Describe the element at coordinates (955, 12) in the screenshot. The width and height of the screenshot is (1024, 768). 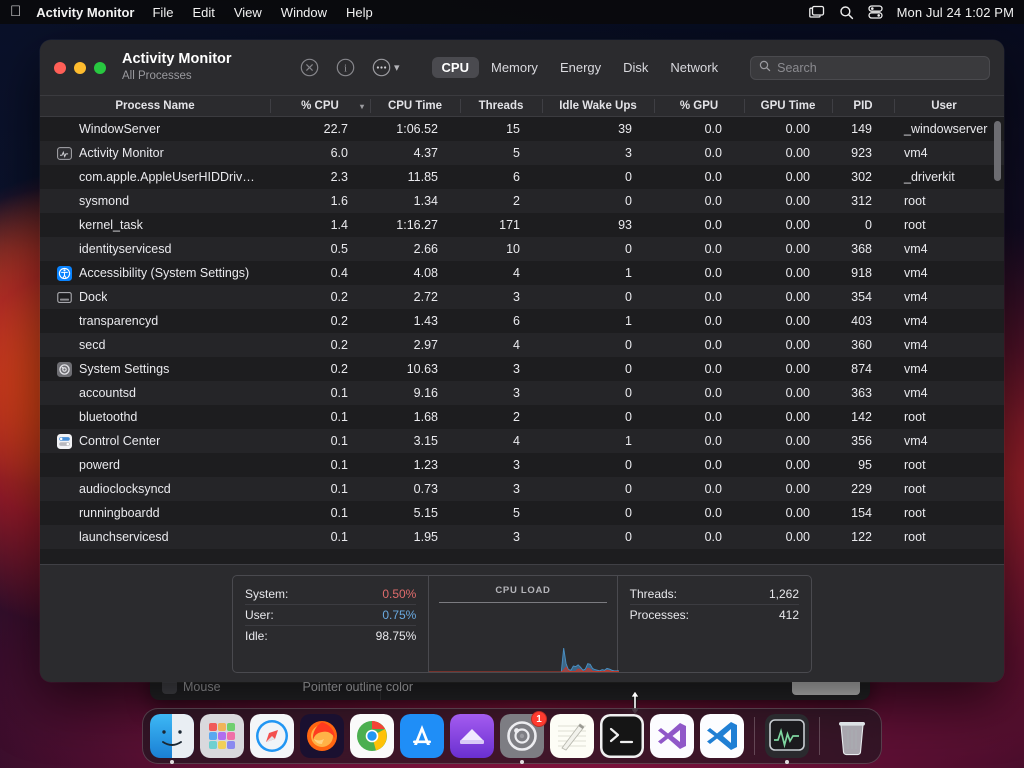
I see `menu-bar-clock: Mon Jul 24 1:02 PM` at that location.